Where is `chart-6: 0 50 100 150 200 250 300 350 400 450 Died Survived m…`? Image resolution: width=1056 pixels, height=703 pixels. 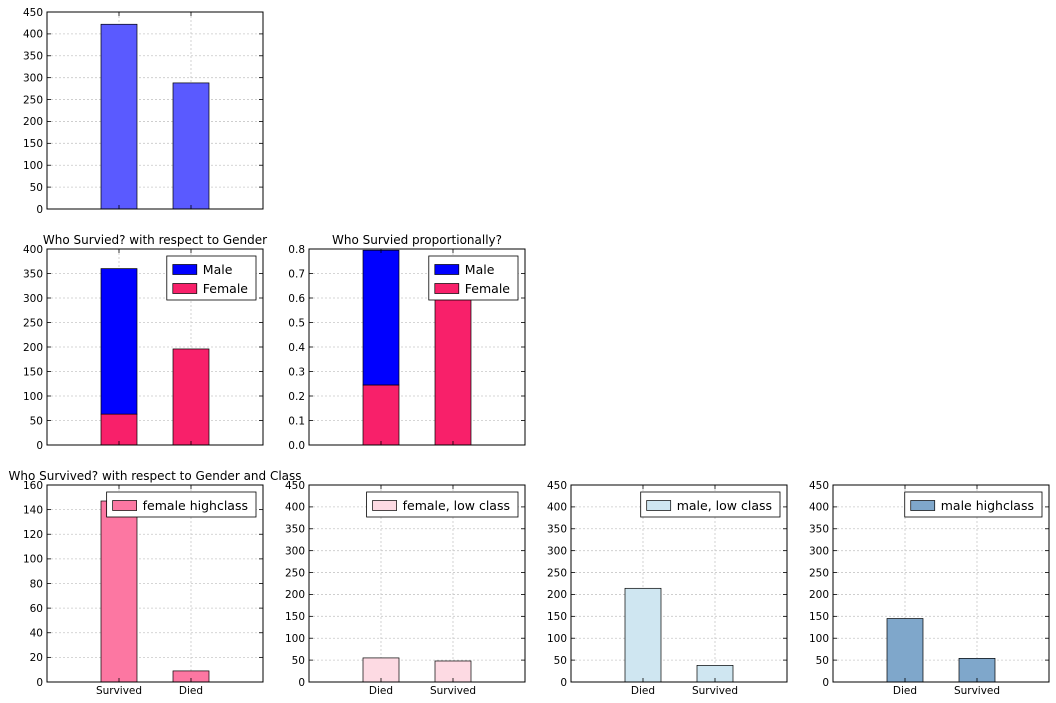 chart-6: 0 50 100 150 200 250 300 350 400 450 Died Survived m… is located at coordinates (929, 588).